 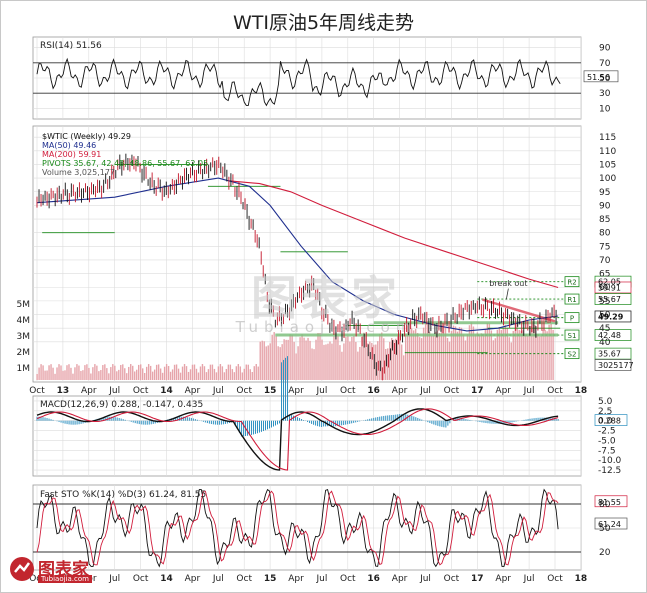 I want to click on pivot-label: R2, so click(x=571, y=283).